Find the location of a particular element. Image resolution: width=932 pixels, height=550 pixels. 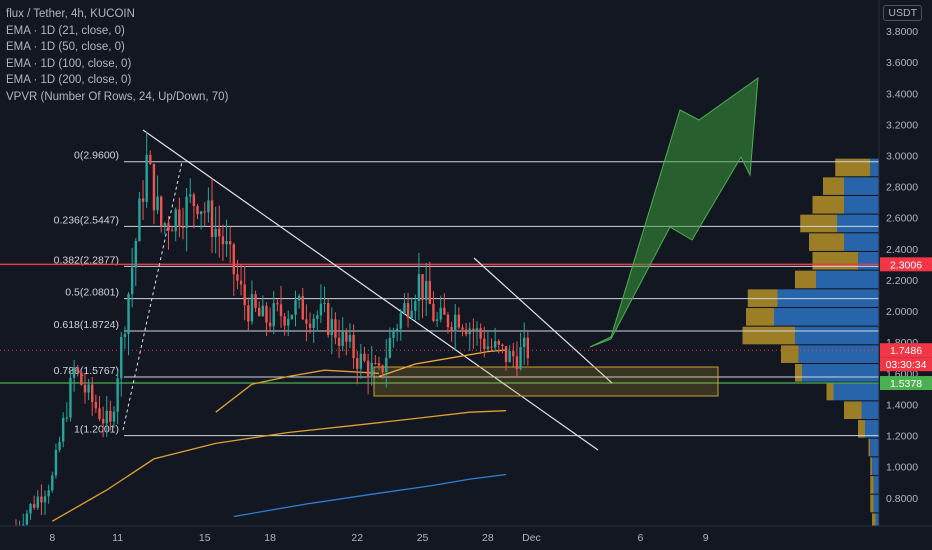

indicator-ema-200: EMA · 1D (200, close, 0) is located at coordinates (69, 80).